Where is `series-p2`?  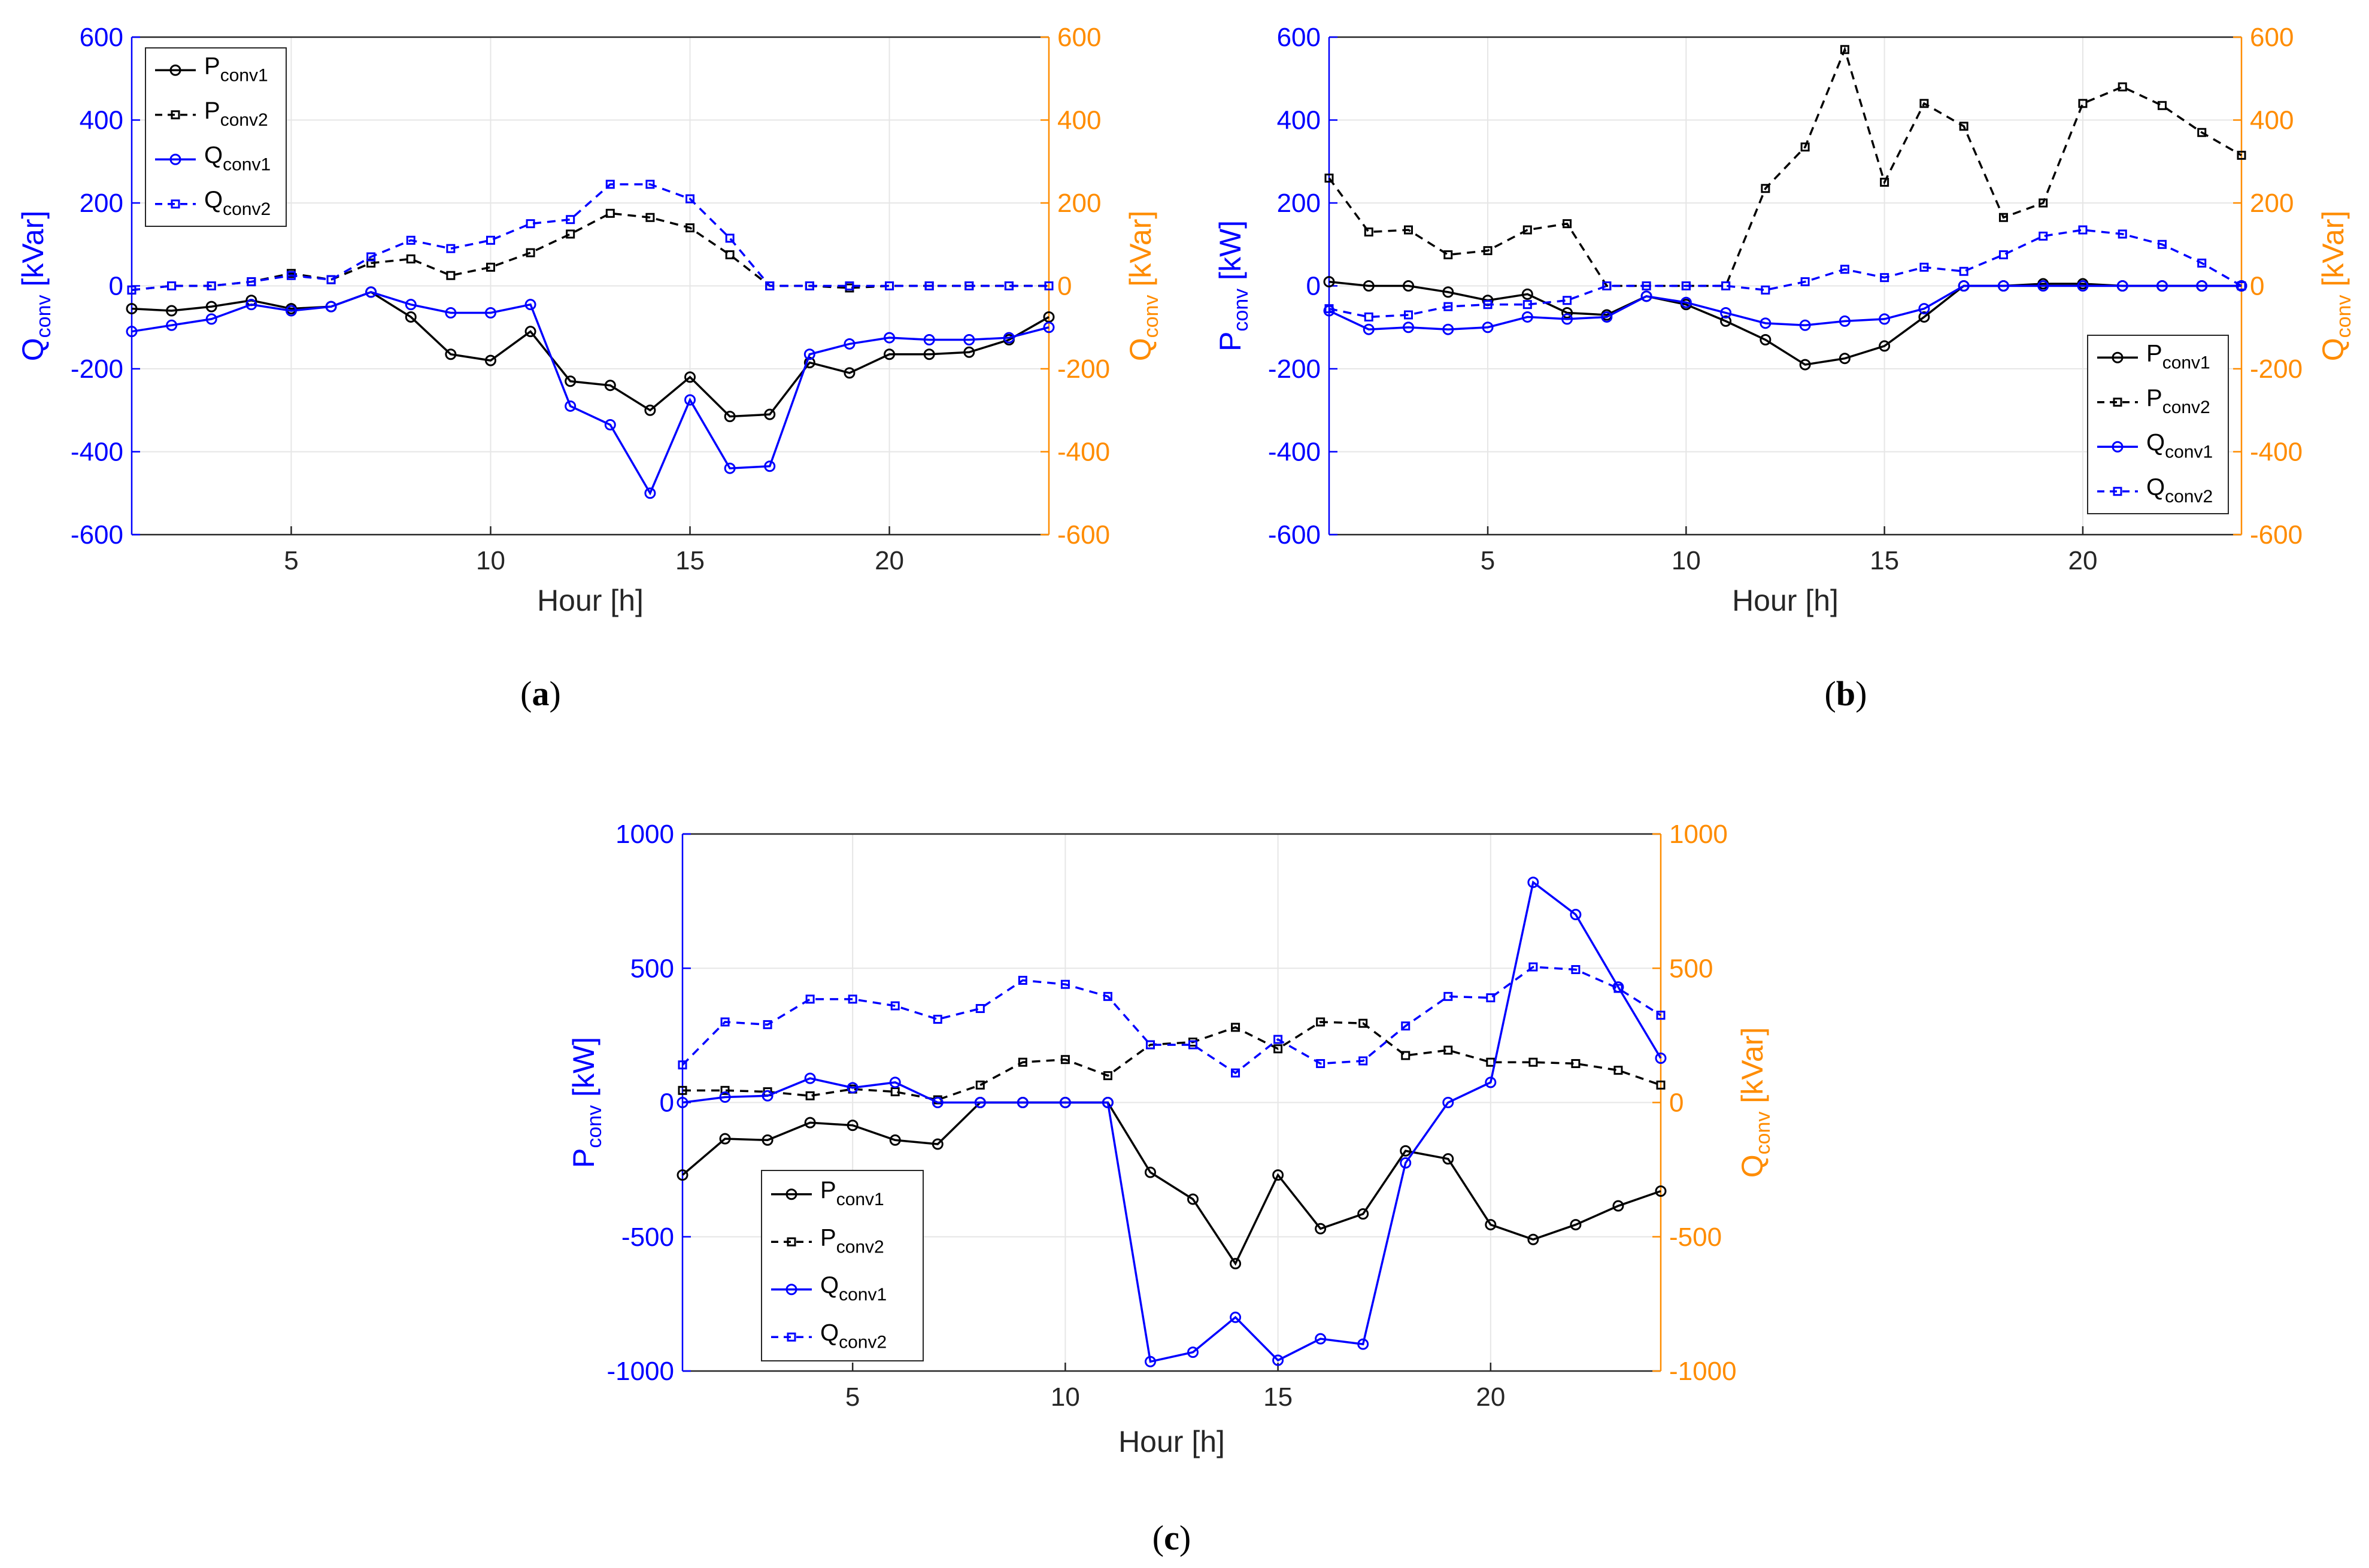 series-p2 is located at coordinates (1172, 1061).